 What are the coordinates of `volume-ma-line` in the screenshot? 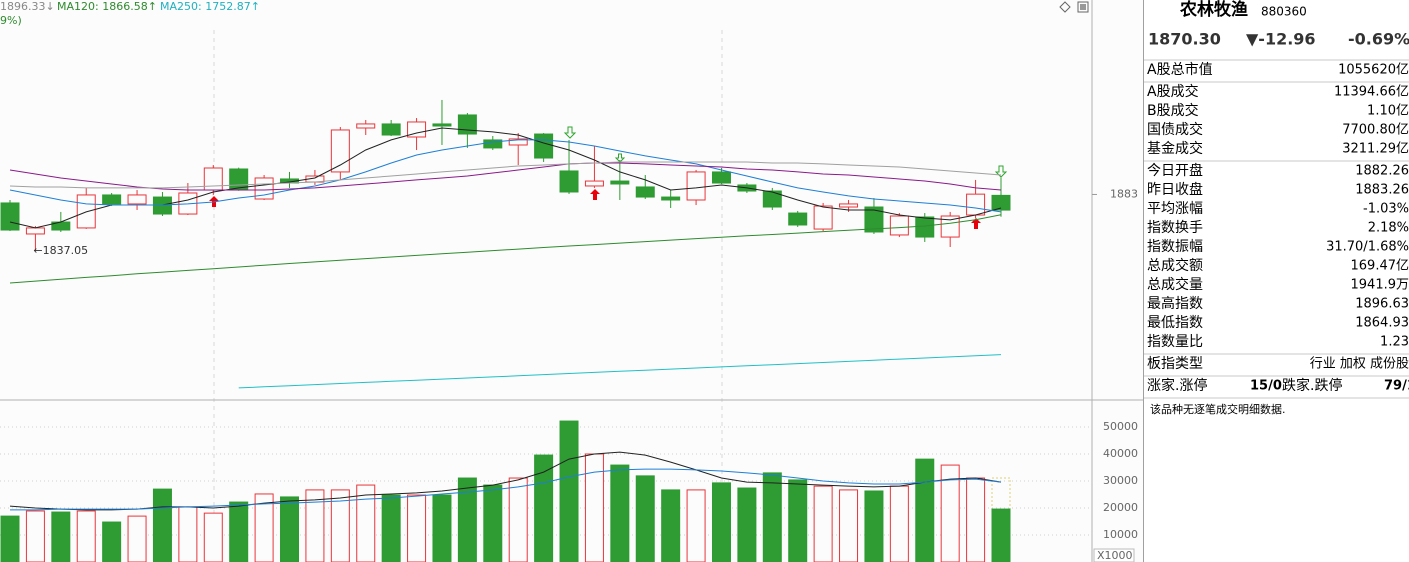 It's located at (506, 489).